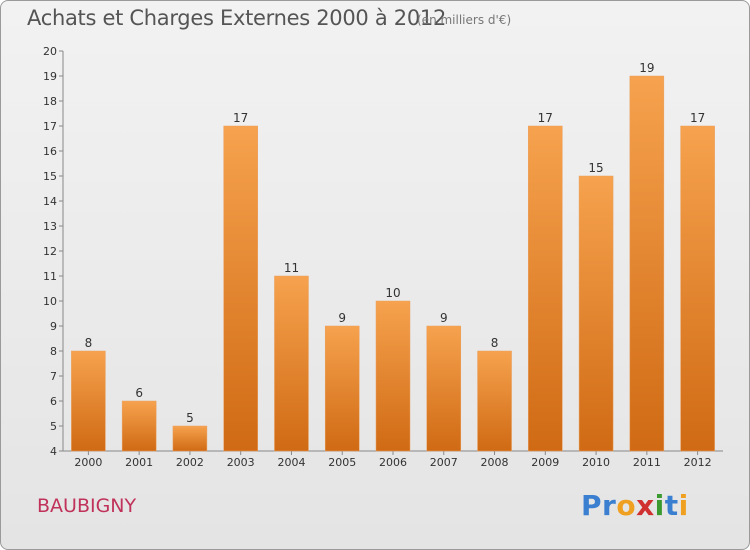 The width and height of the screenshot is (750, 550). I want to click on logo-letter: t, so click(671, 505).